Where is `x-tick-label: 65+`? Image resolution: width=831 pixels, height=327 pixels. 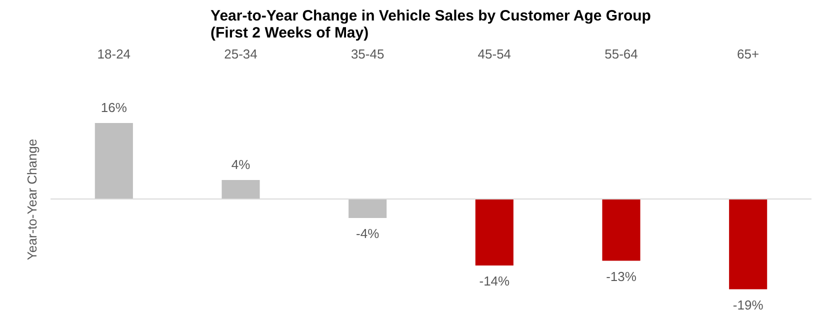
x-tick-label: 65+ is located at coordinates (748, 54).